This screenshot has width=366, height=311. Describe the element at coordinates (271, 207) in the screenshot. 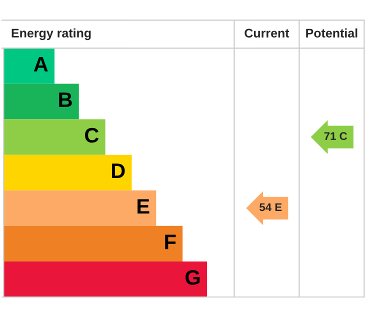

I see `text: 54 E` at that location.